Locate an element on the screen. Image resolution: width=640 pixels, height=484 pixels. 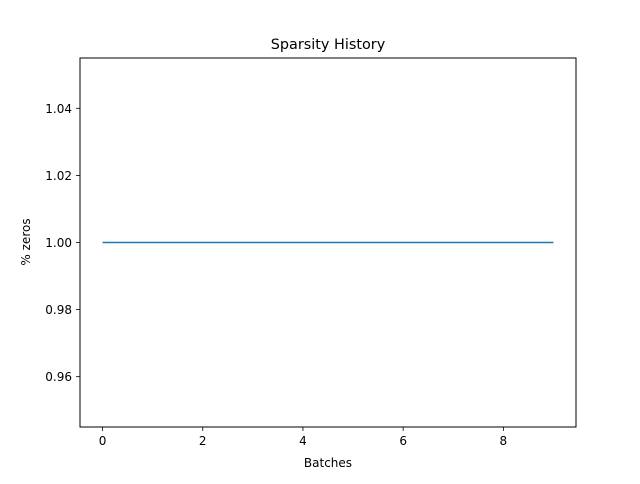
y-tick-label: 1.02 is located at coordinates (58, 176).